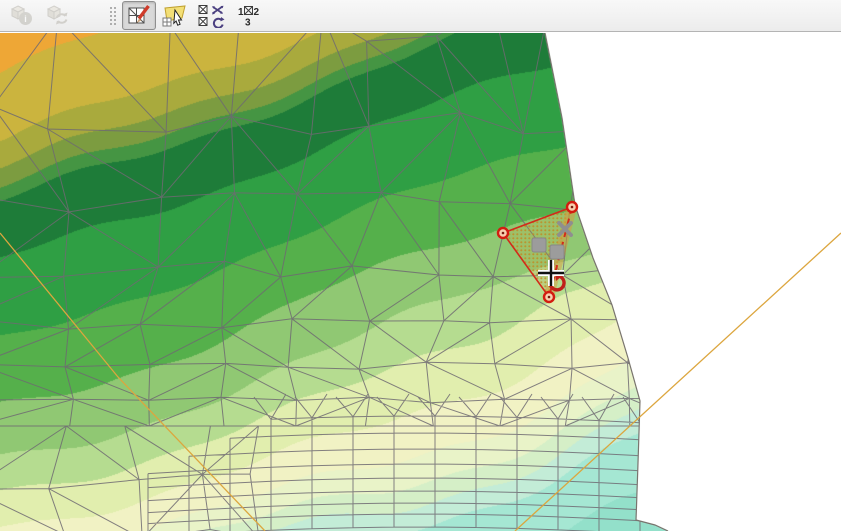 This screenshot has height=531, width=841. I want to click on mesh-boundary, so click(606, 282).